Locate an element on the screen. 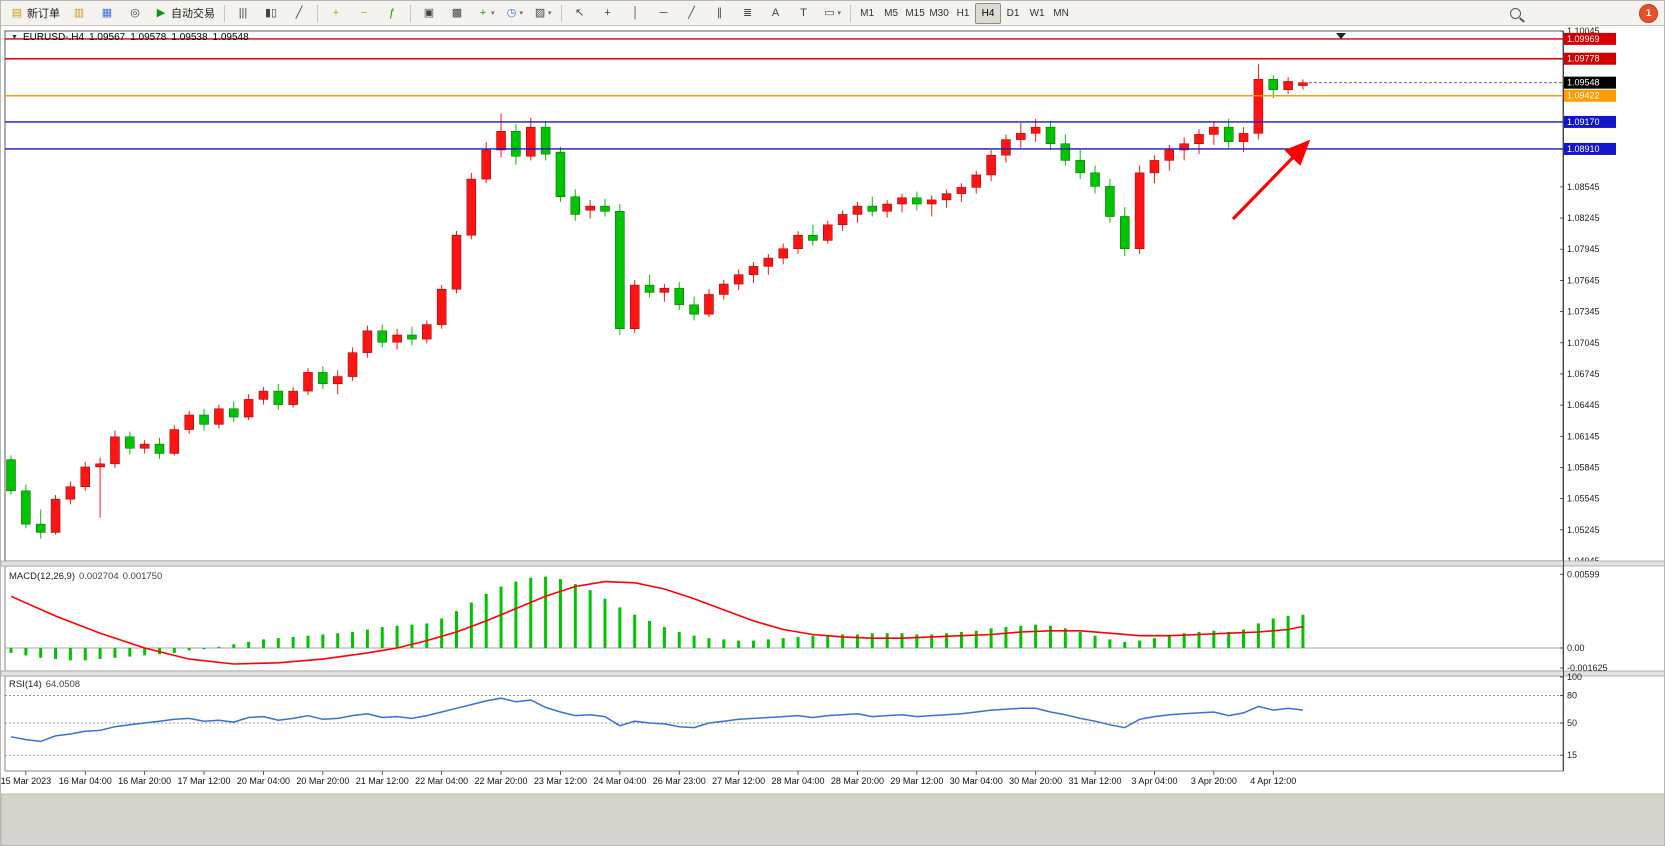 This screenshot has width=1665, height=846. shapes-icon: ▭ is located at coordinates (829, 13).